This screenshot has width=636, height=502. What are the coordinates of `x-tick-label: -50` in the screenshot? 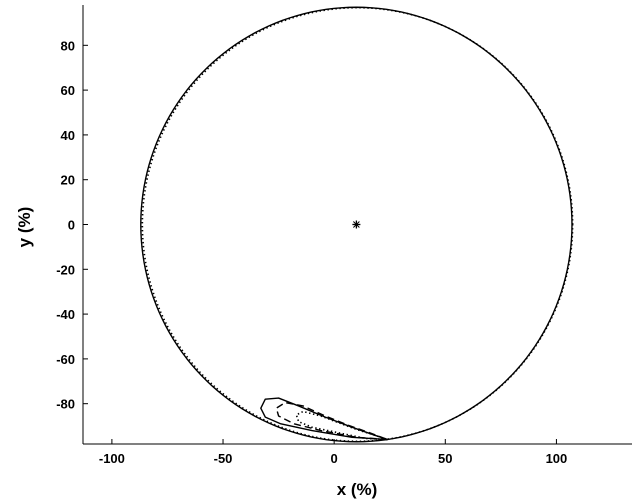 It's located at (223, 458).